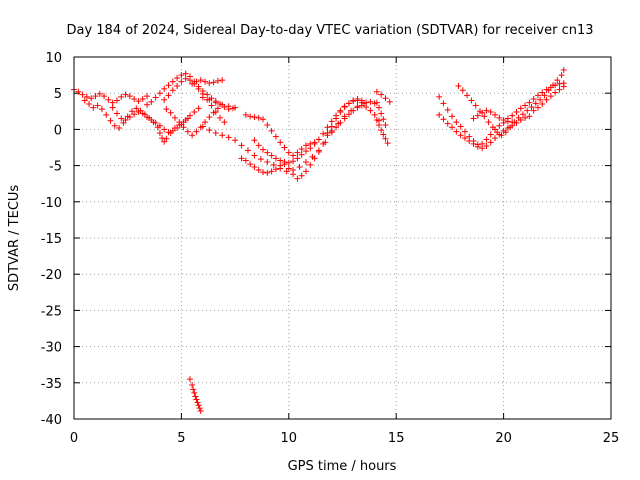  What do you see at coordinates (396, 438) in the screenshot?
I see `x-tick-label: 15` at bounding box center [396, 438].